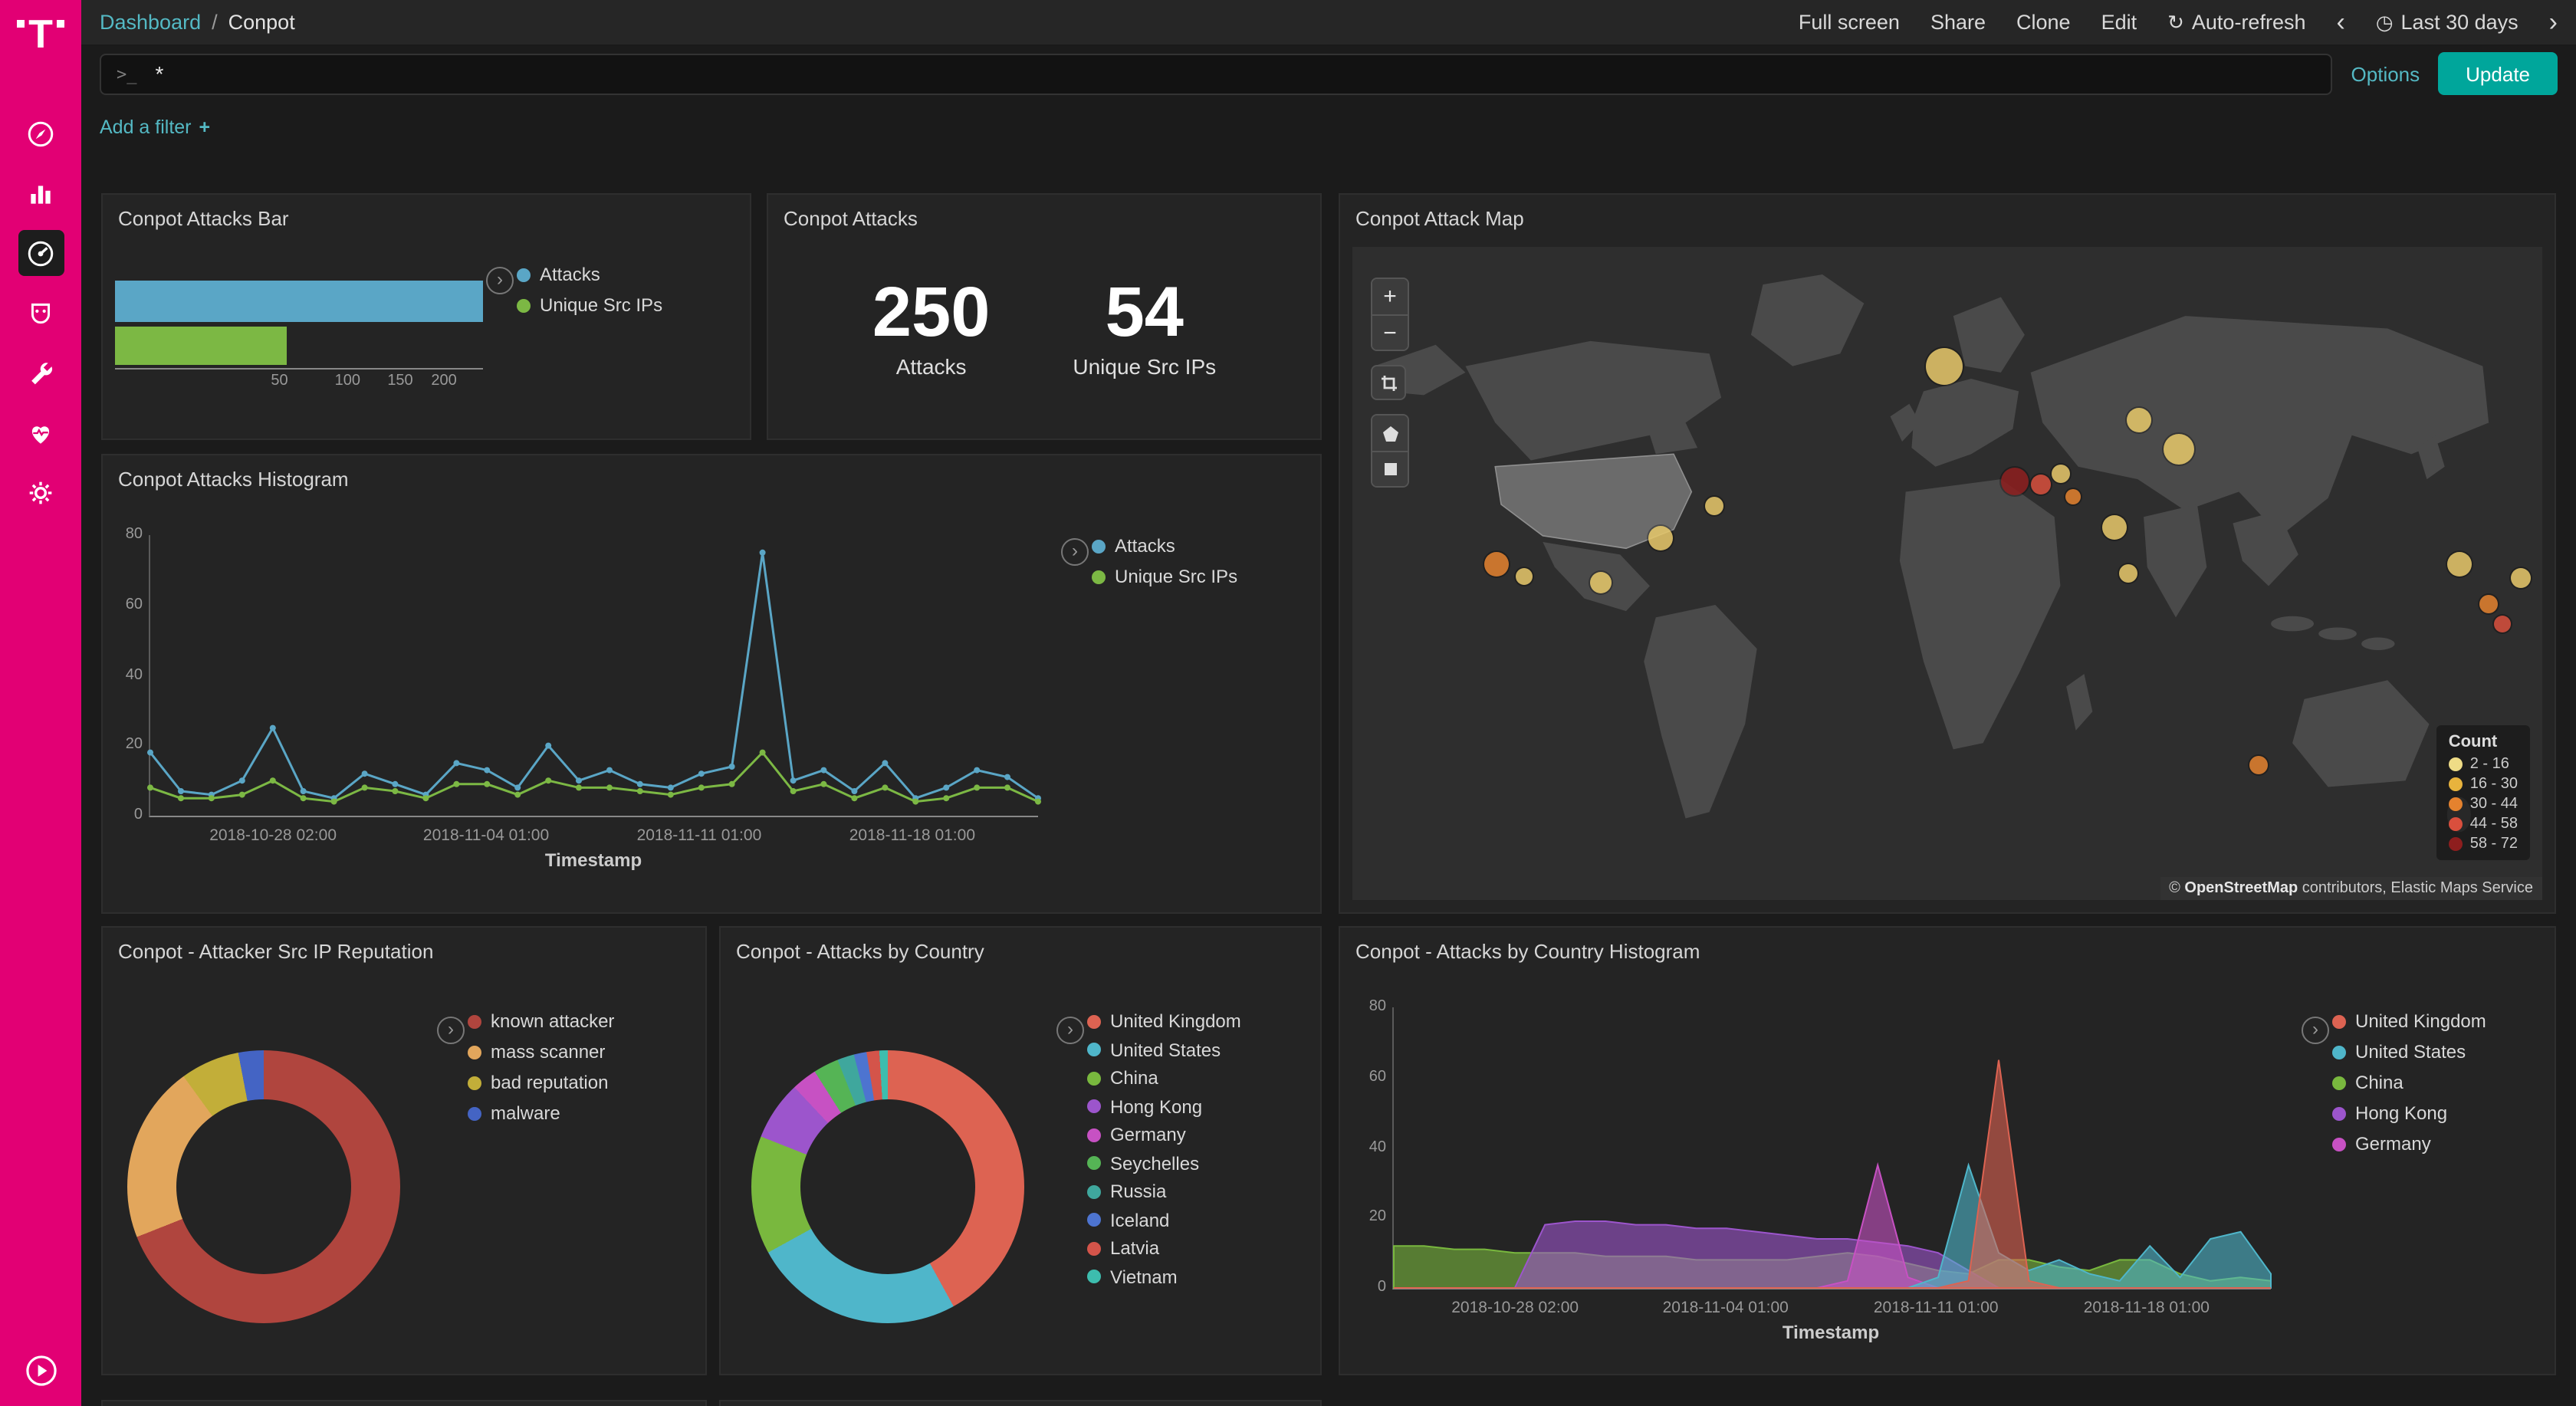  What do you see at coordinates (41, 313) in the screenshot?
I see `sidebar-item-devtools` at bounding box center [41, 313].